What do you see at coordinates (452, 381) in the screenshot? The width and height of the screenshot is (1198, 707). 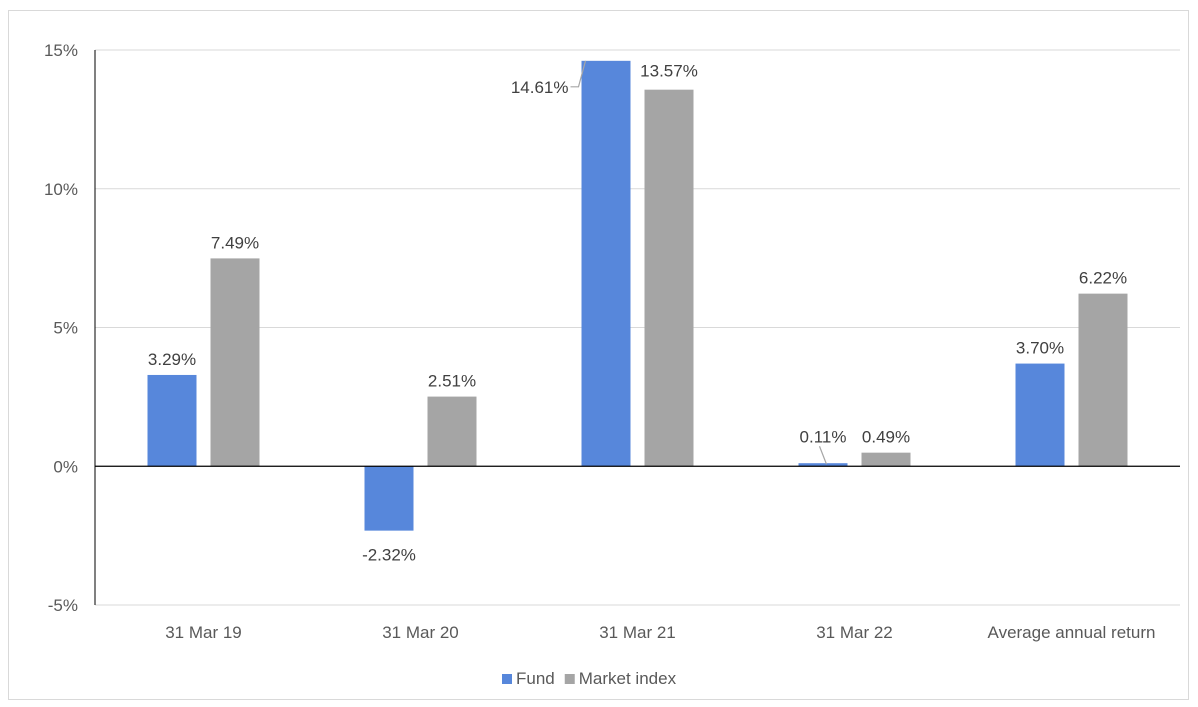 I see `market-index-data-label: 2.51%` at bounding box center [452, 381].